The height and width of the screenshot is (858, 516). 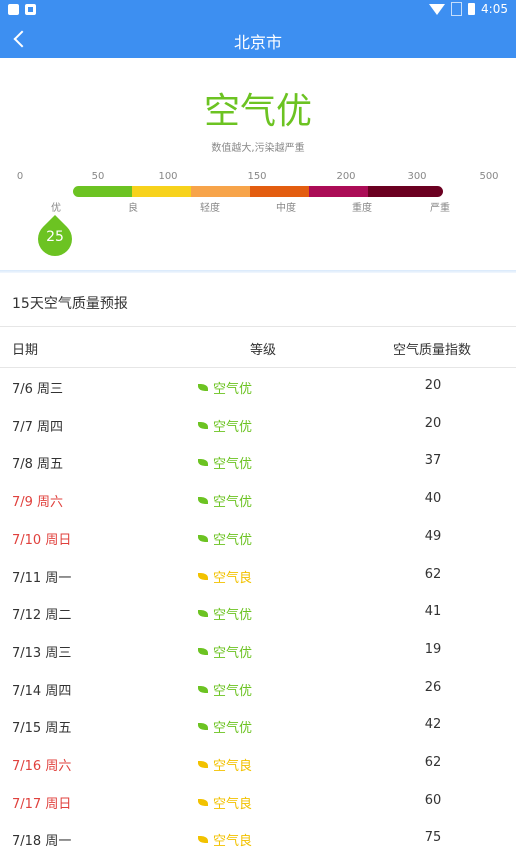 What do you see at coordinates (433, 574) in the screenshot?
I see `forecast-aqi: 62` at bounding box center [433, 574].